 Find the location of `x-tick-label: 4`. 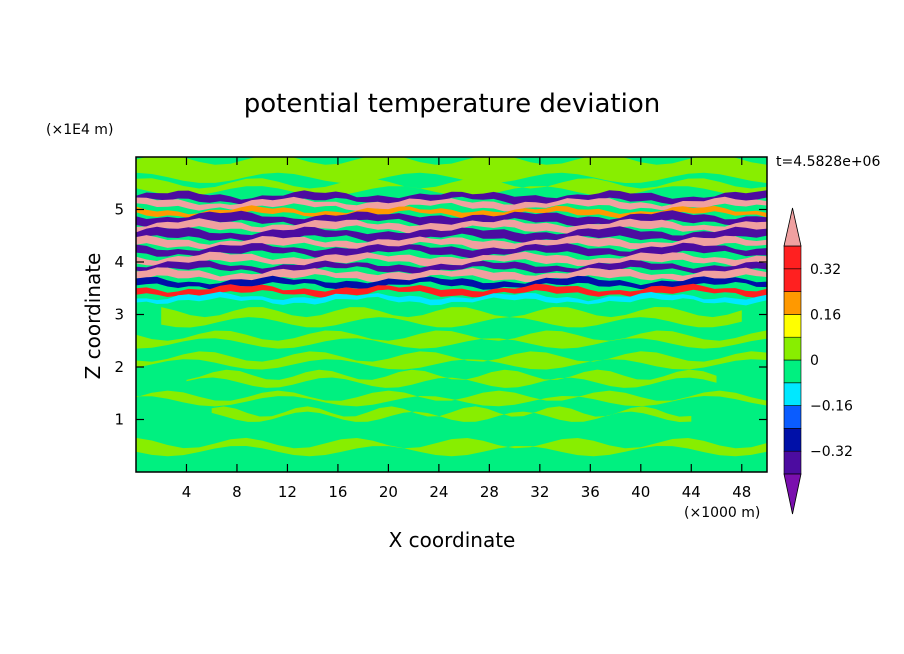

x-tick-label: 4 is located at coordinates (187, 492).